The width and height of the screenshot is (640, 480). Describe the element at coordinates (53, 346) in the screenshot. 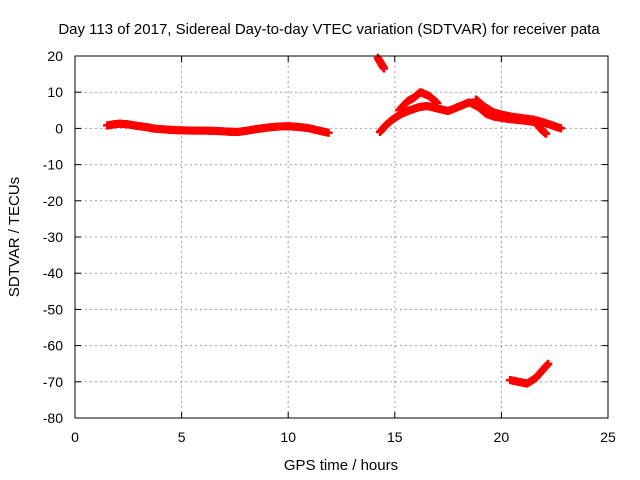

I see `y-tick-label: -60` at that location.